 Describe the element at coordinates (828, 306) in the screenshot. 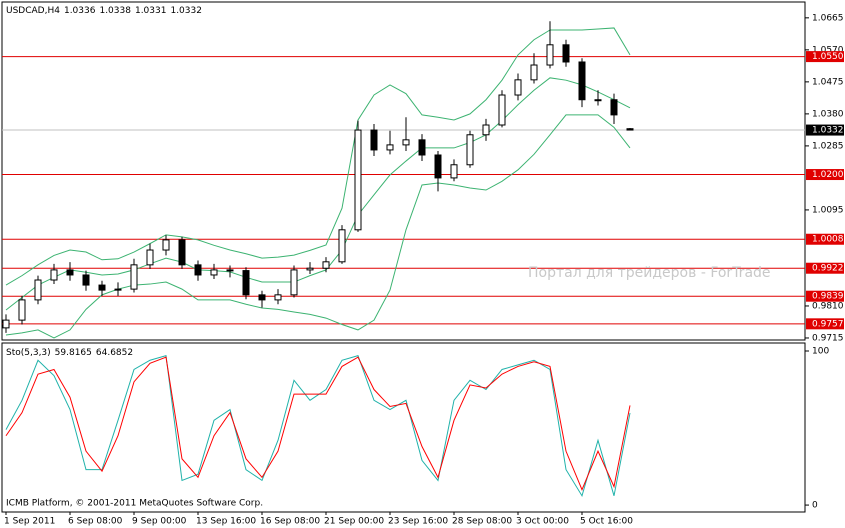

I see `y-tick-label: 0.9810` at that location.